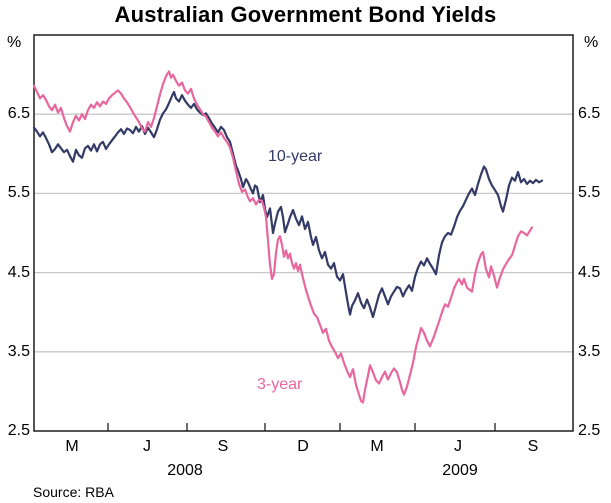  Describe the element at coordinates (280, 384) in the screenshot. I see `series-label-3-year: 3-year` at that location.